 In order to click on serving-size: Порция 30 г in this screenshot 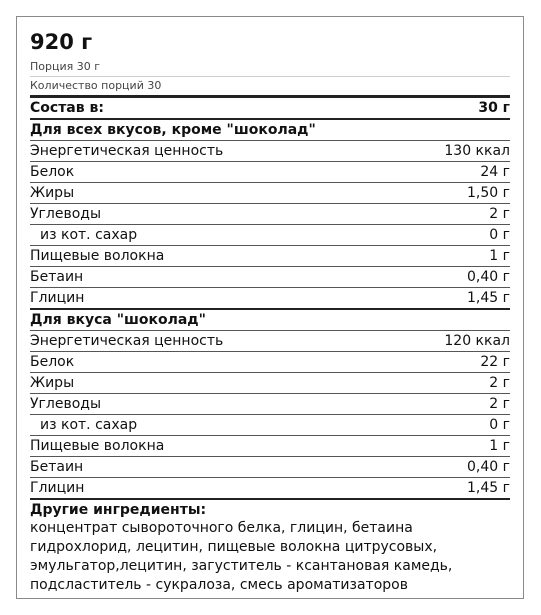, I will do `click(270, 67)`.